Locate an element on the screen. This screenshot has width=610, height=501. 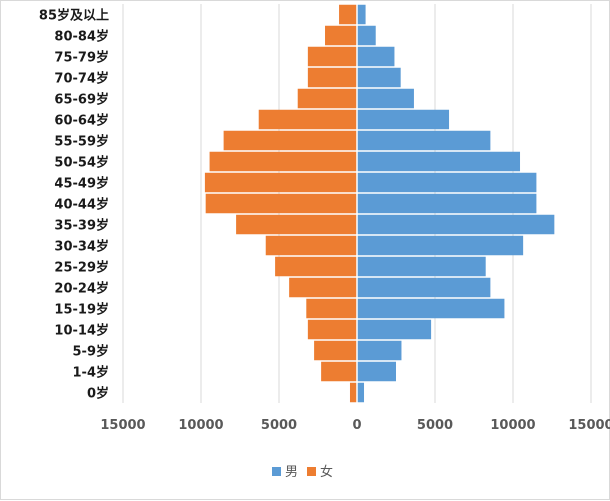
category-label-7: 30-34岁 is located at coordinates (81, 247).